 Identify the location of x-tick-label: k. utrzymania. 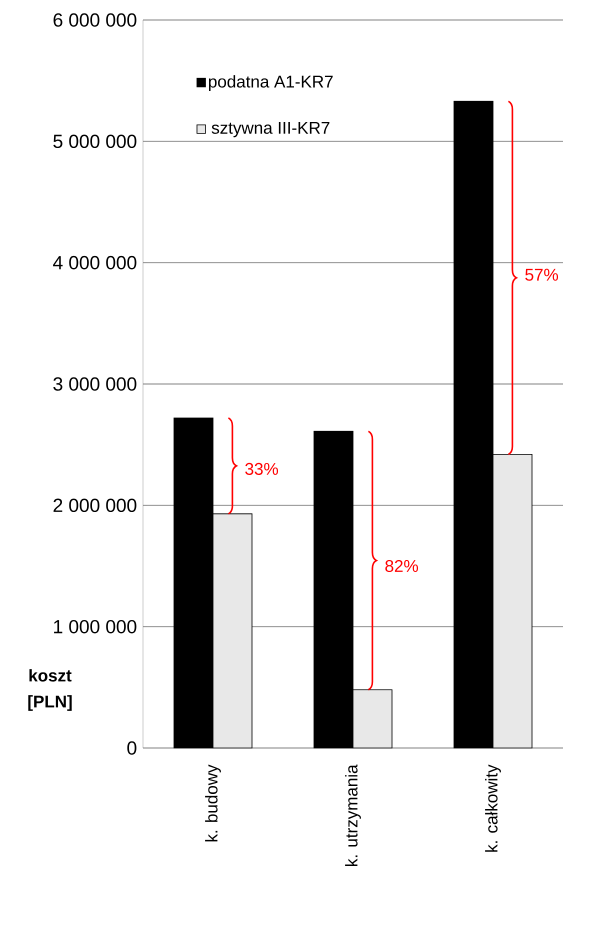
(353, 815).